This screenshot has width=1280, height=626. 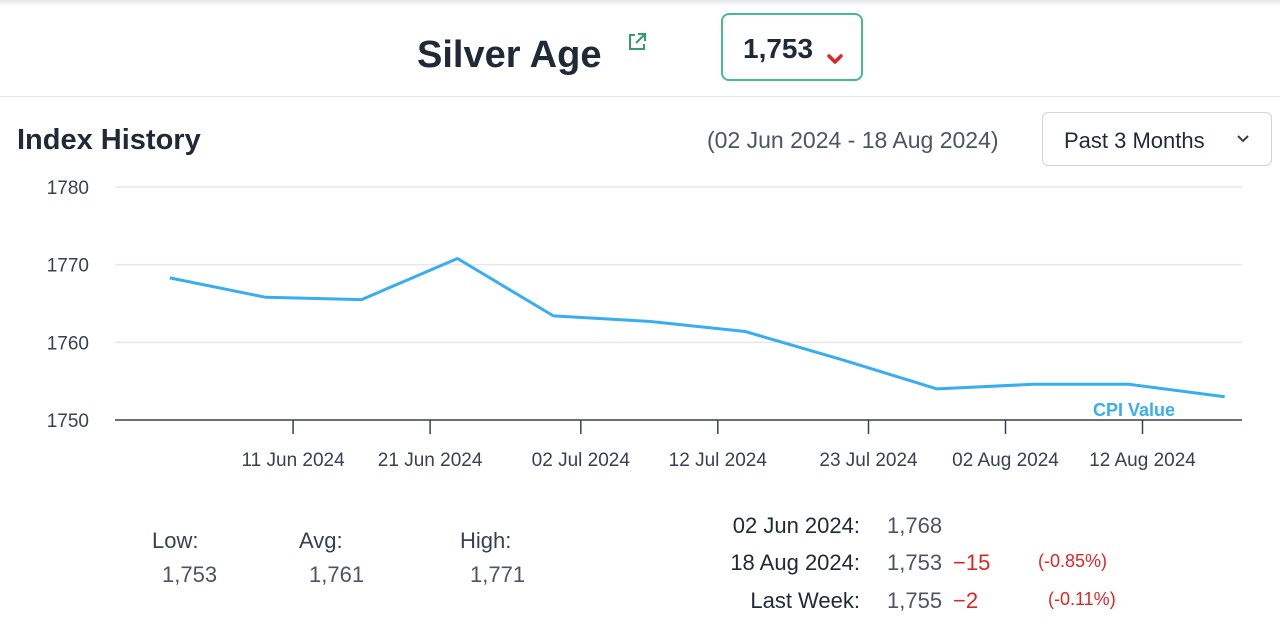 What do you see at coordinates (68, 343) in the screenshot?
I see `y-tick-label: 1760` at bounding box center [68, 343].